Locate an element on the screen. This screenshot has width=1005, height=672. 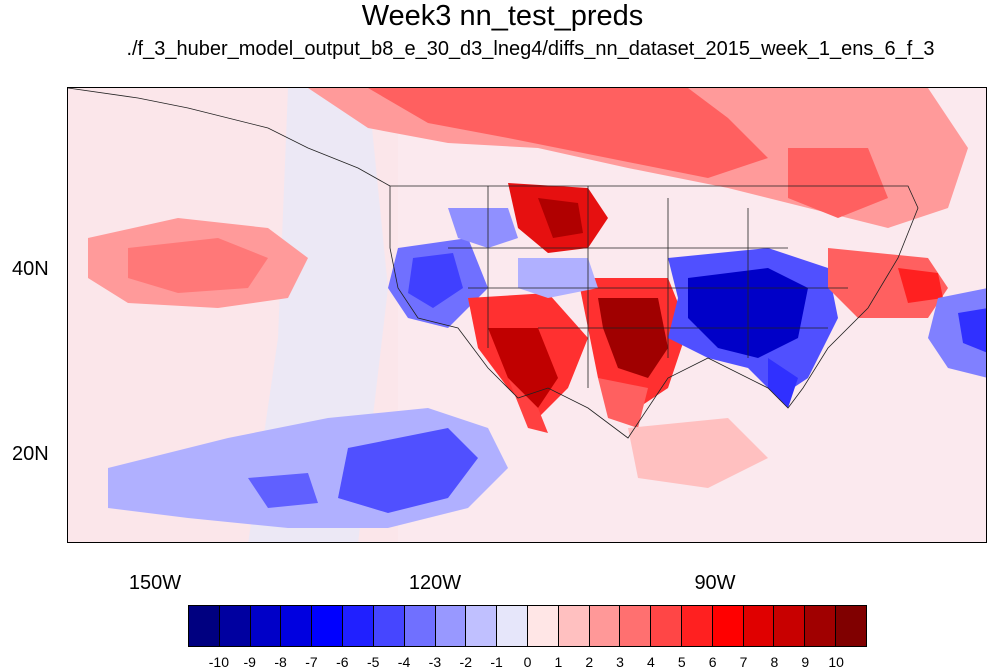
pacific-red-core is located at coordinates (198, 265).